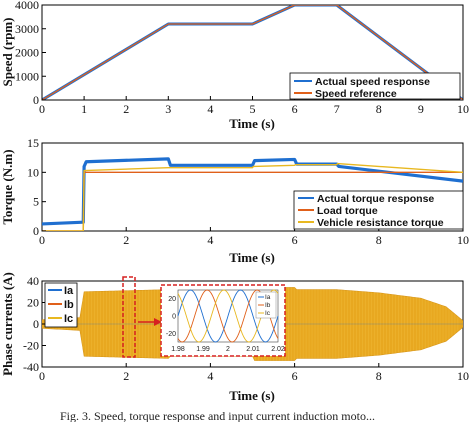  What do you see at coordinates (27, 29) in the screenshot?
I see `speed-ytick-label-3: 3000` at bounding box center [27, 29].